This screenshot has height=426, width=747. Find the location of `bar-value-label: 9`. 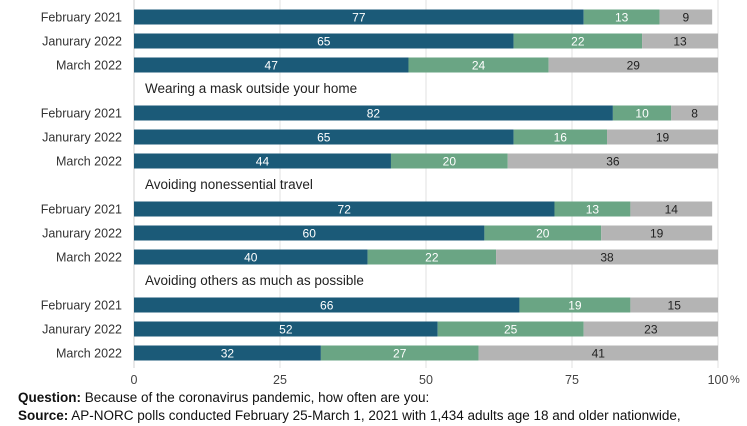

bar-value-label: 9 is located at coordinates (686, 18).